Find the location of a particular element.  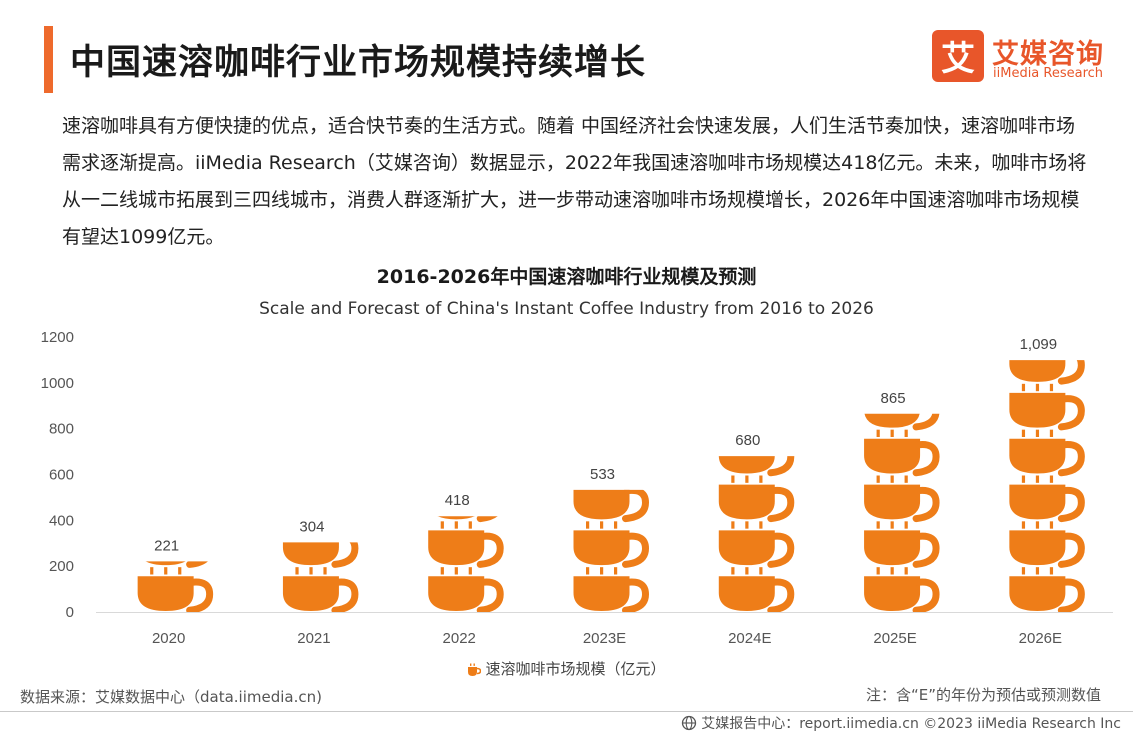

y-tick-label: 800 is located at coordinates (61, 429).